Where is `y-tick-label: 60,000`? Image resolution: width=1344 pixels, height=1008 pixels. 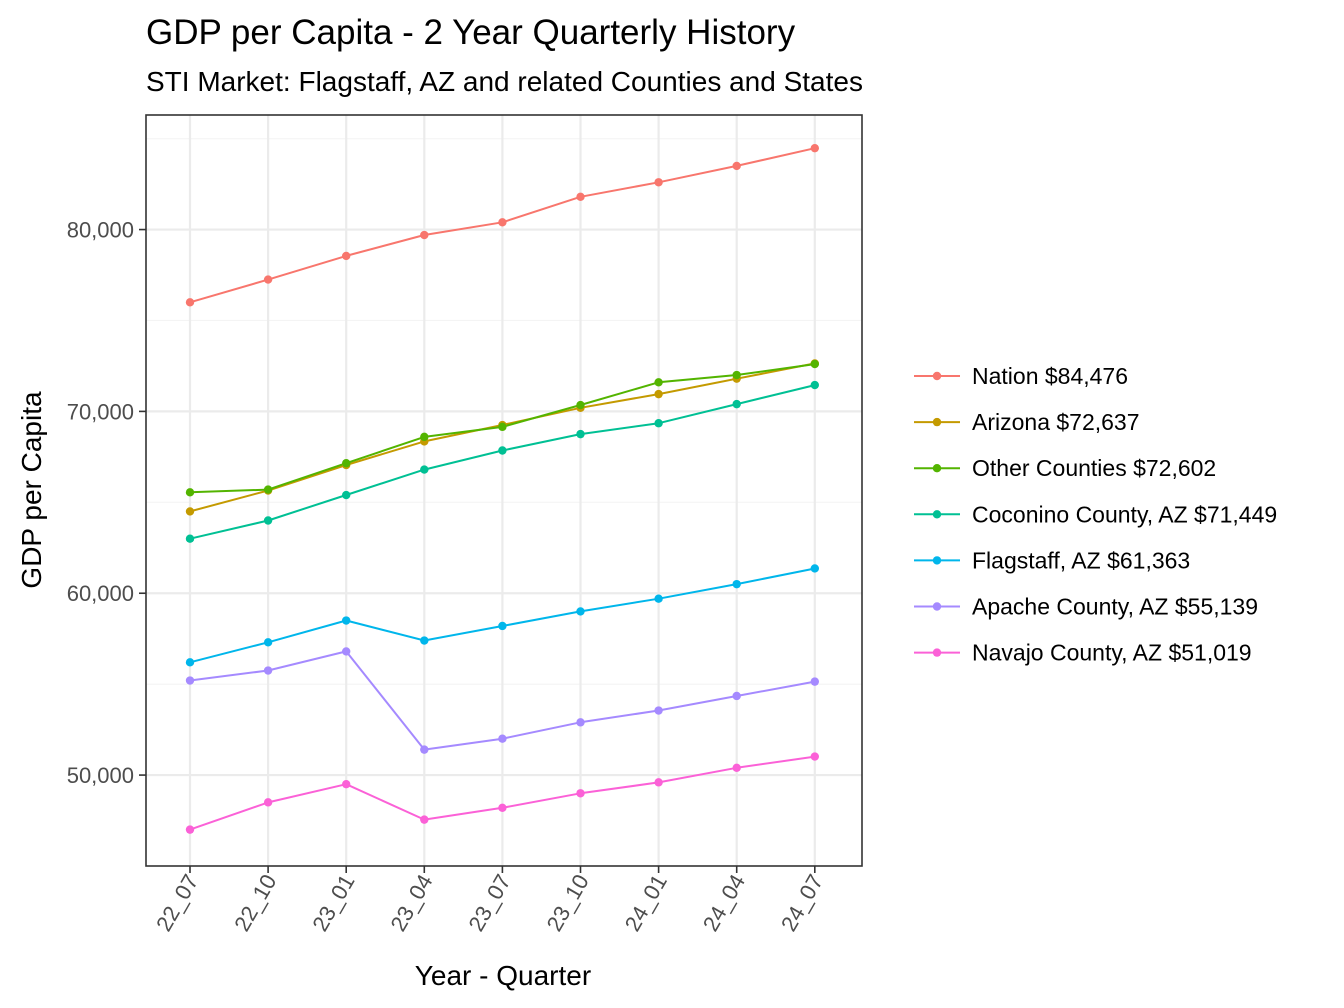
y-tick-label: 60,000 is located at coordinates (100, 593).